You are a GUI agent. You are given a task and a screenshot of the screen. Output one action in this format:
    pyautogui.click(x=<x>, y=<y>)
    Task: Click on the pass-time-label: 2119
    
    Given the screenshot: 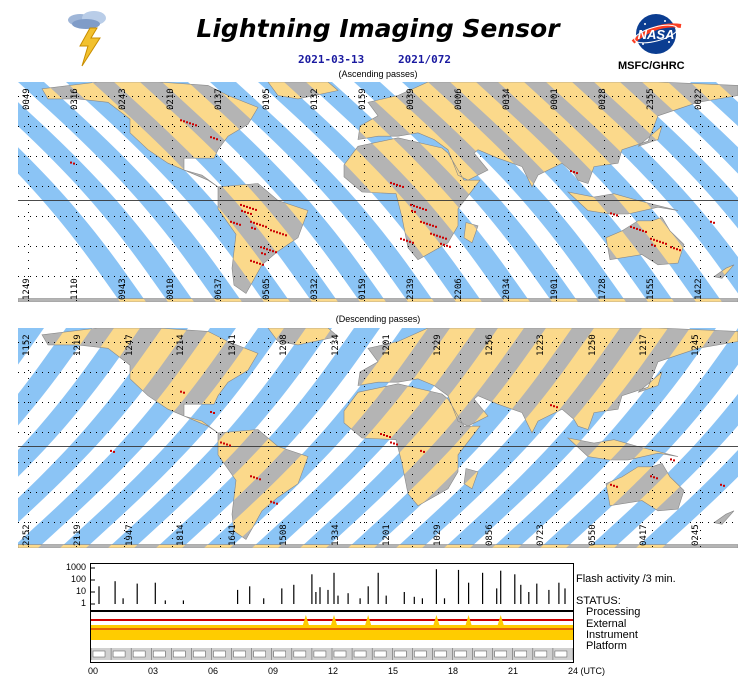 What is the action you would take?
    pyautogui.click(x=78, y=535)
    